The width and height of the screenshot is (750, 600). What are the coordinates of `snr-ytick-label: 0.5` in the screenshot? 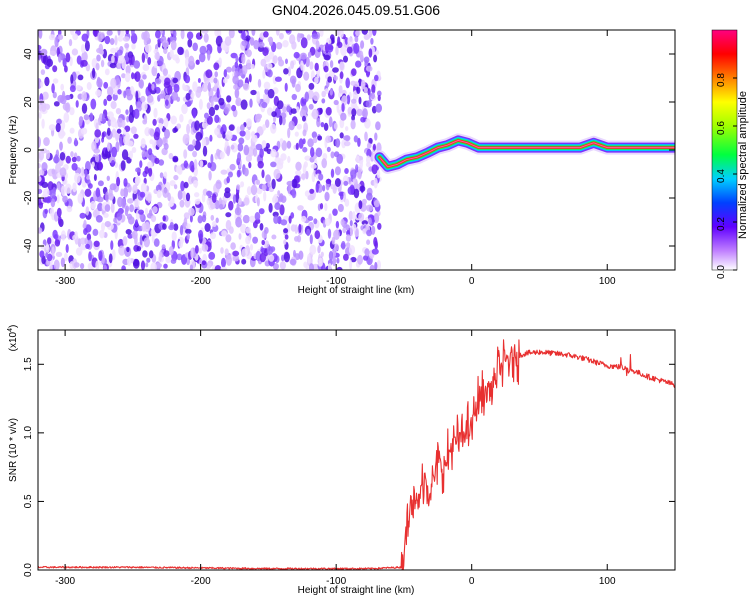 It's located at (28, 501).